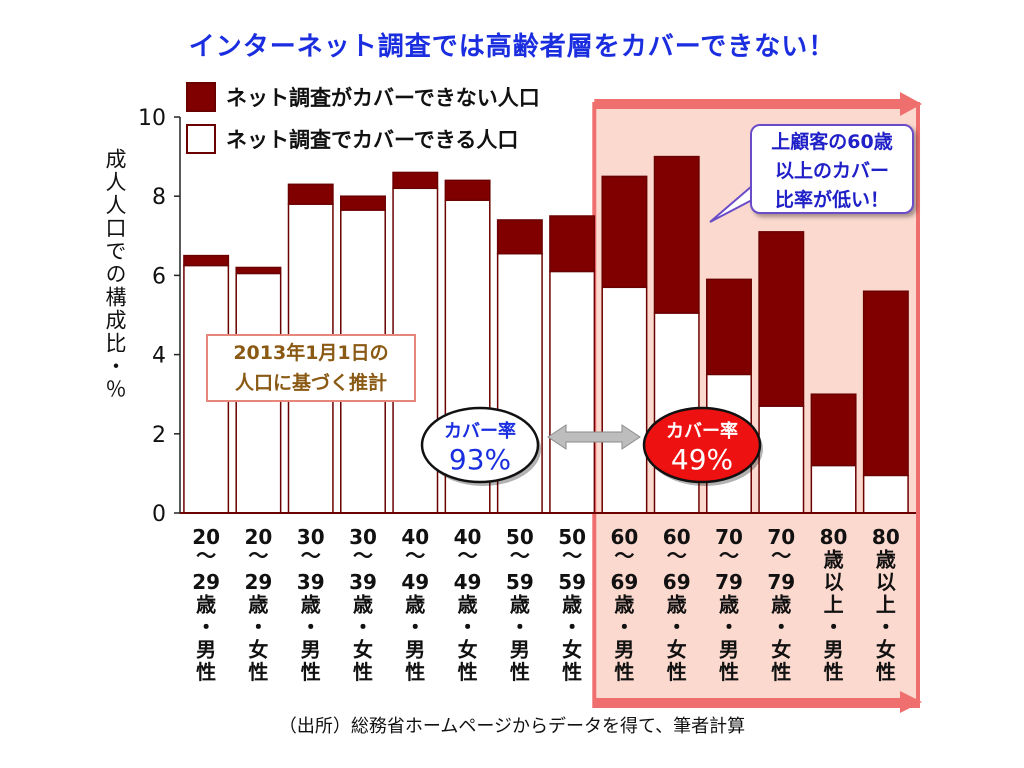  I want to click on chart-title: インターネット調査では高齢者層をカバーできない！, so click(512, 47).